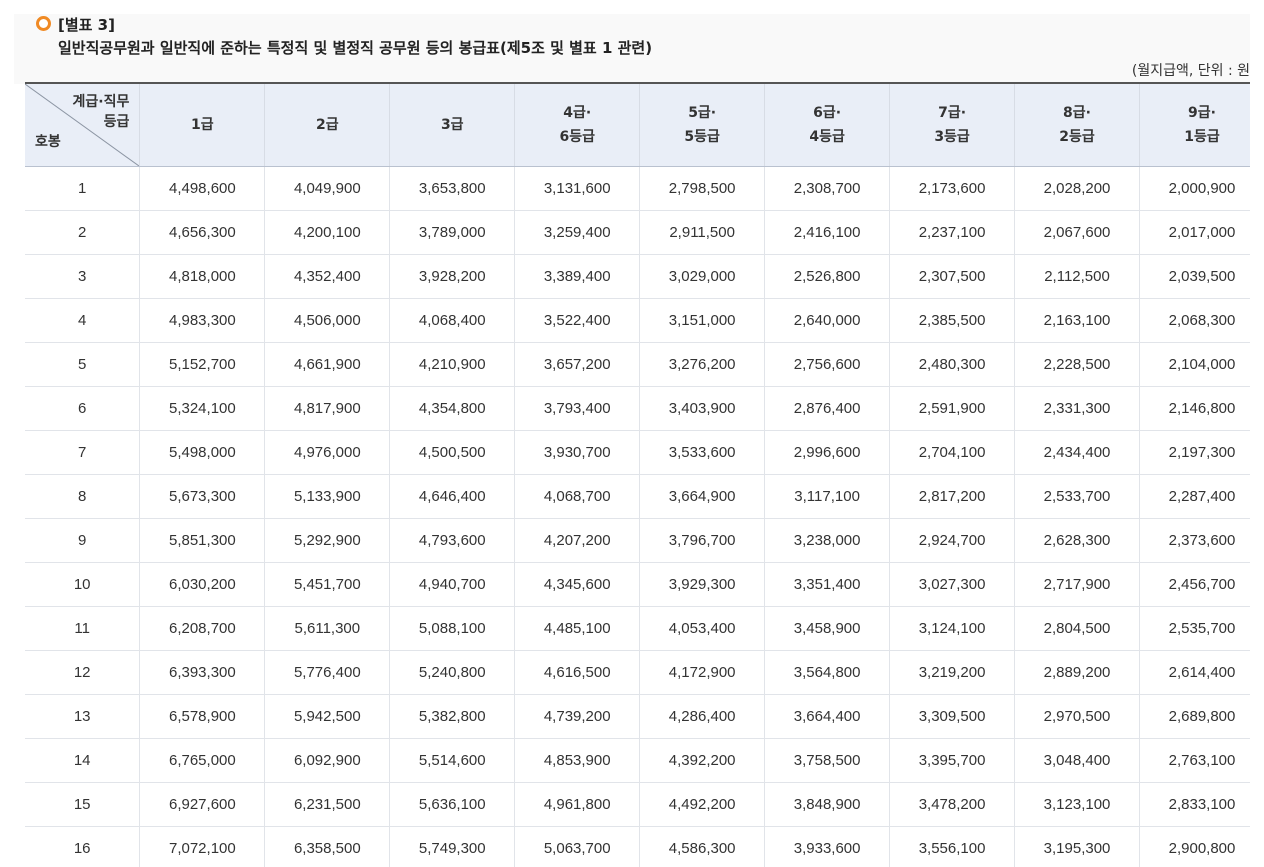 This screenshot has width=1264, height=867. What do you see at coordinates (202, 716) in the screenshot?
I see `salary-cell: 6,578,900` at bounding box center [202, 716].